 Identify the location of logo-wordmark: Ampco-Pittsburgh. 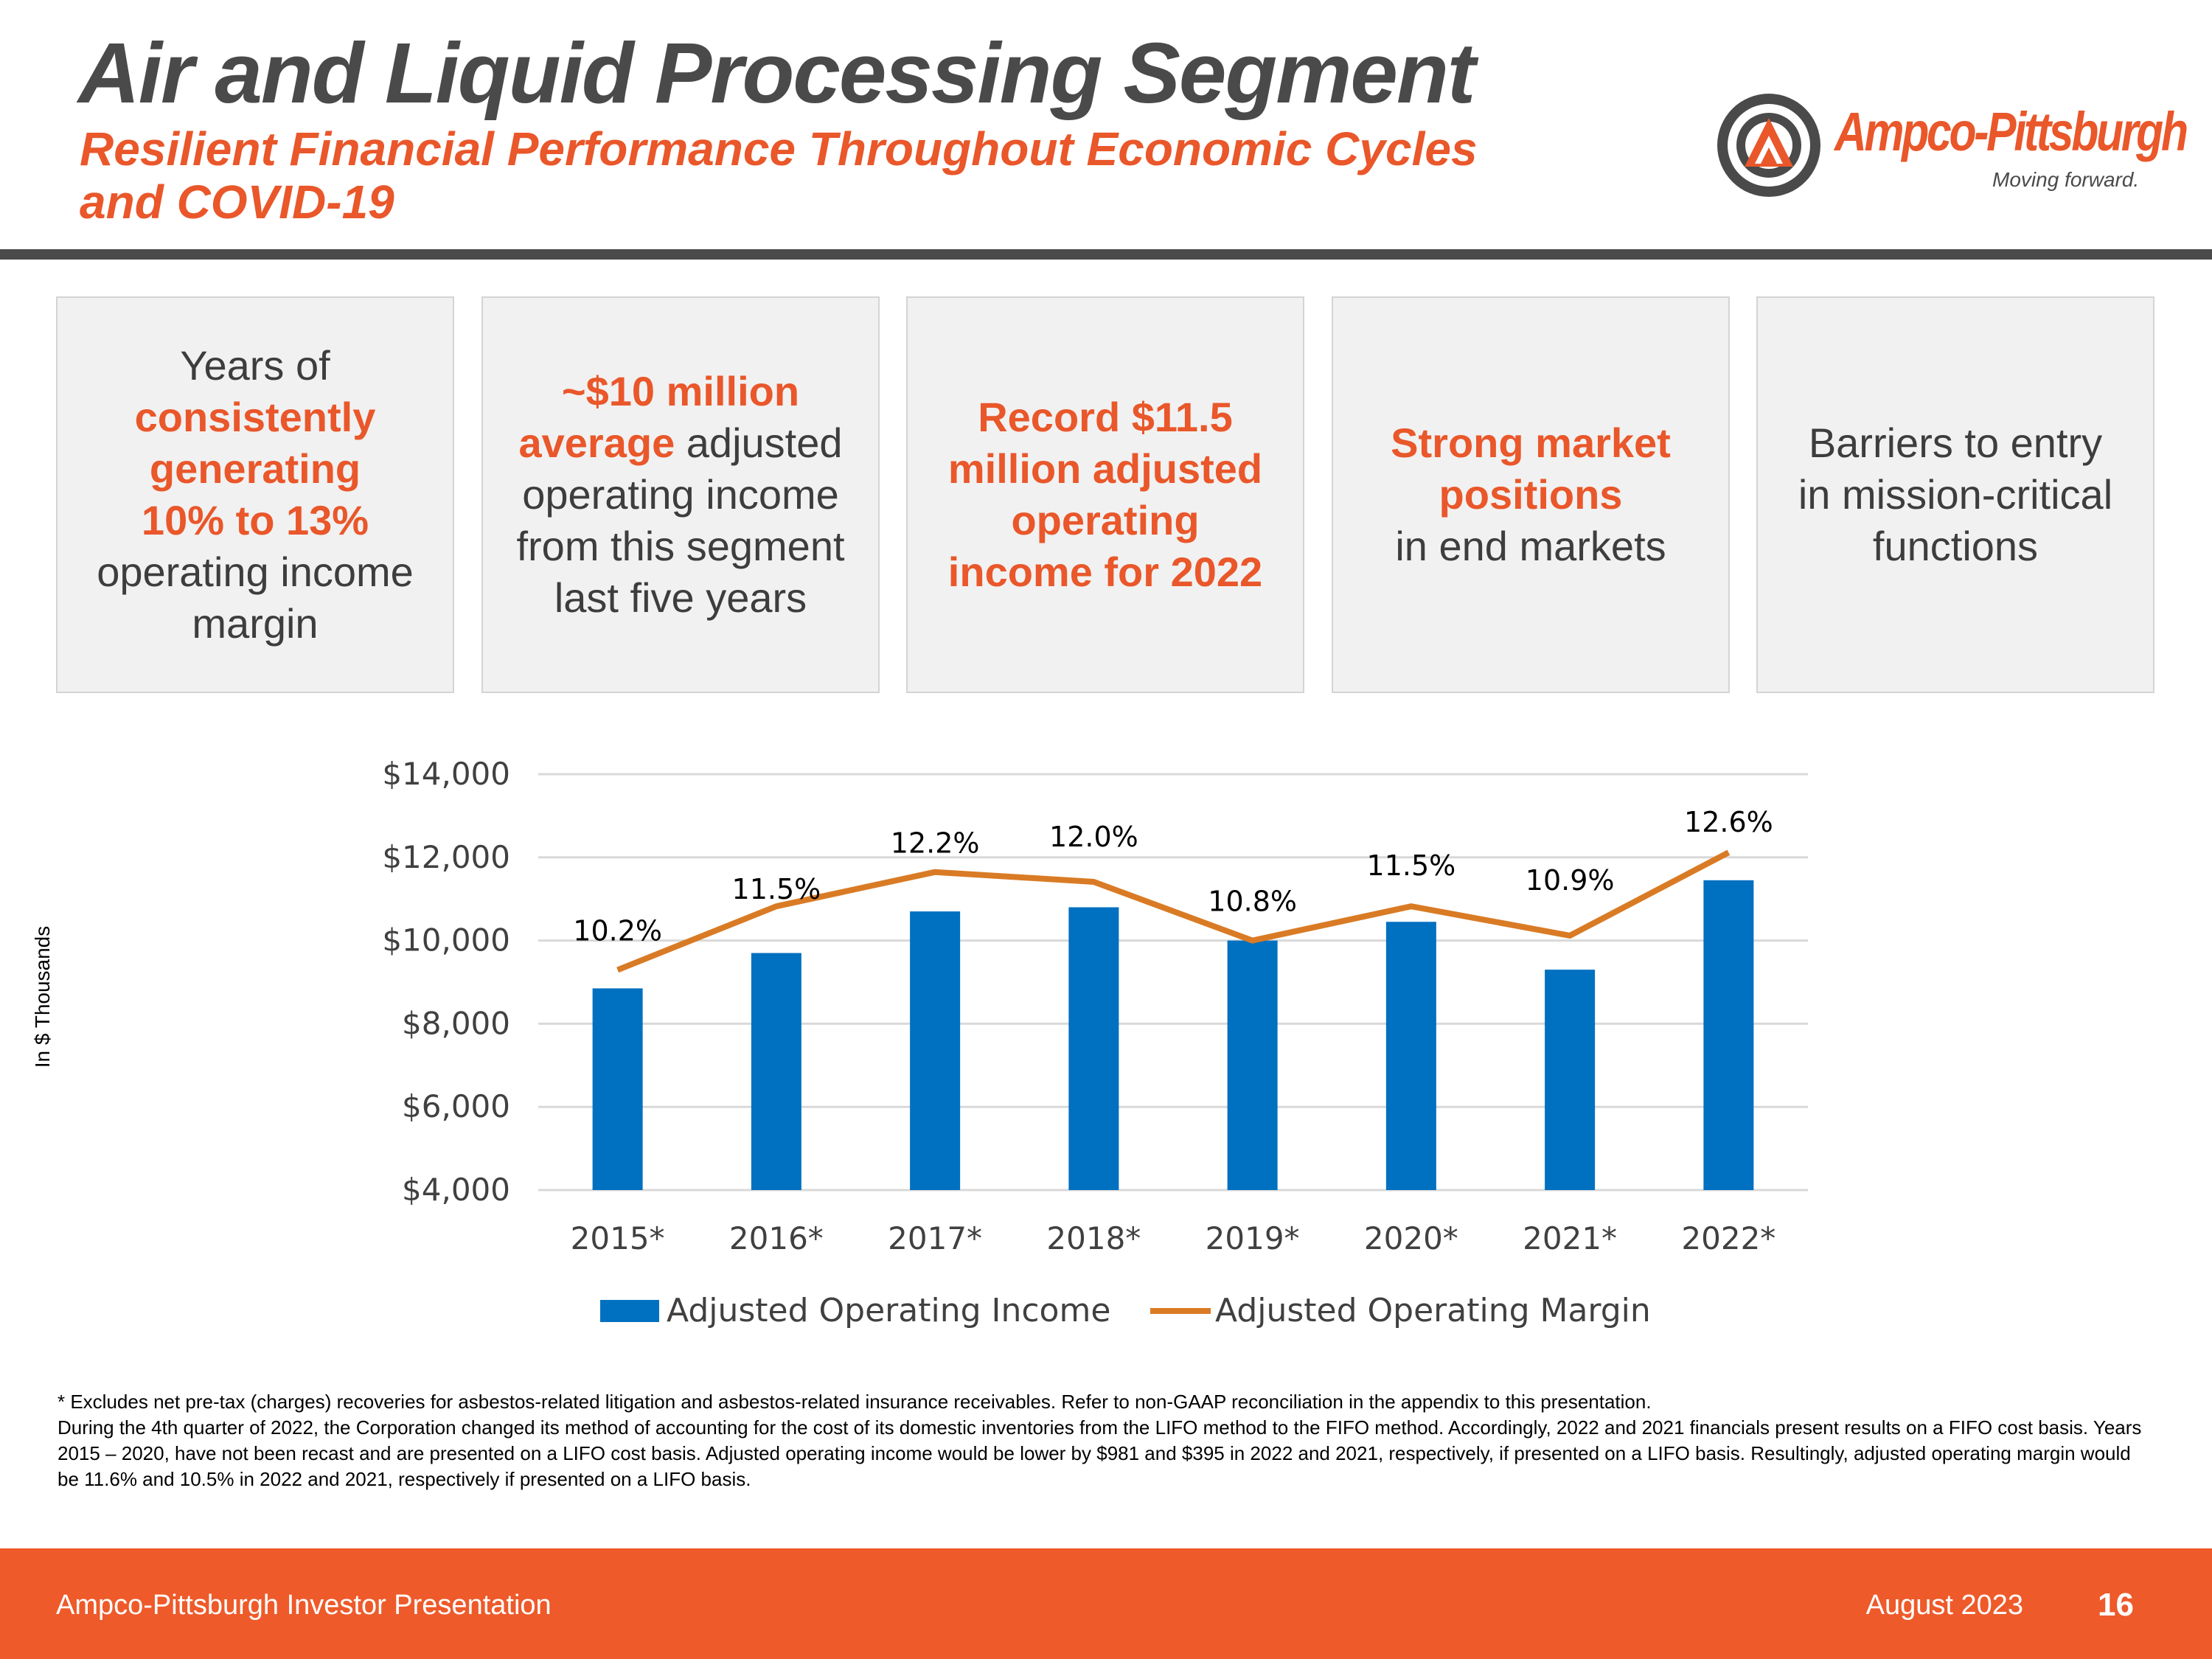
(2011, 131).